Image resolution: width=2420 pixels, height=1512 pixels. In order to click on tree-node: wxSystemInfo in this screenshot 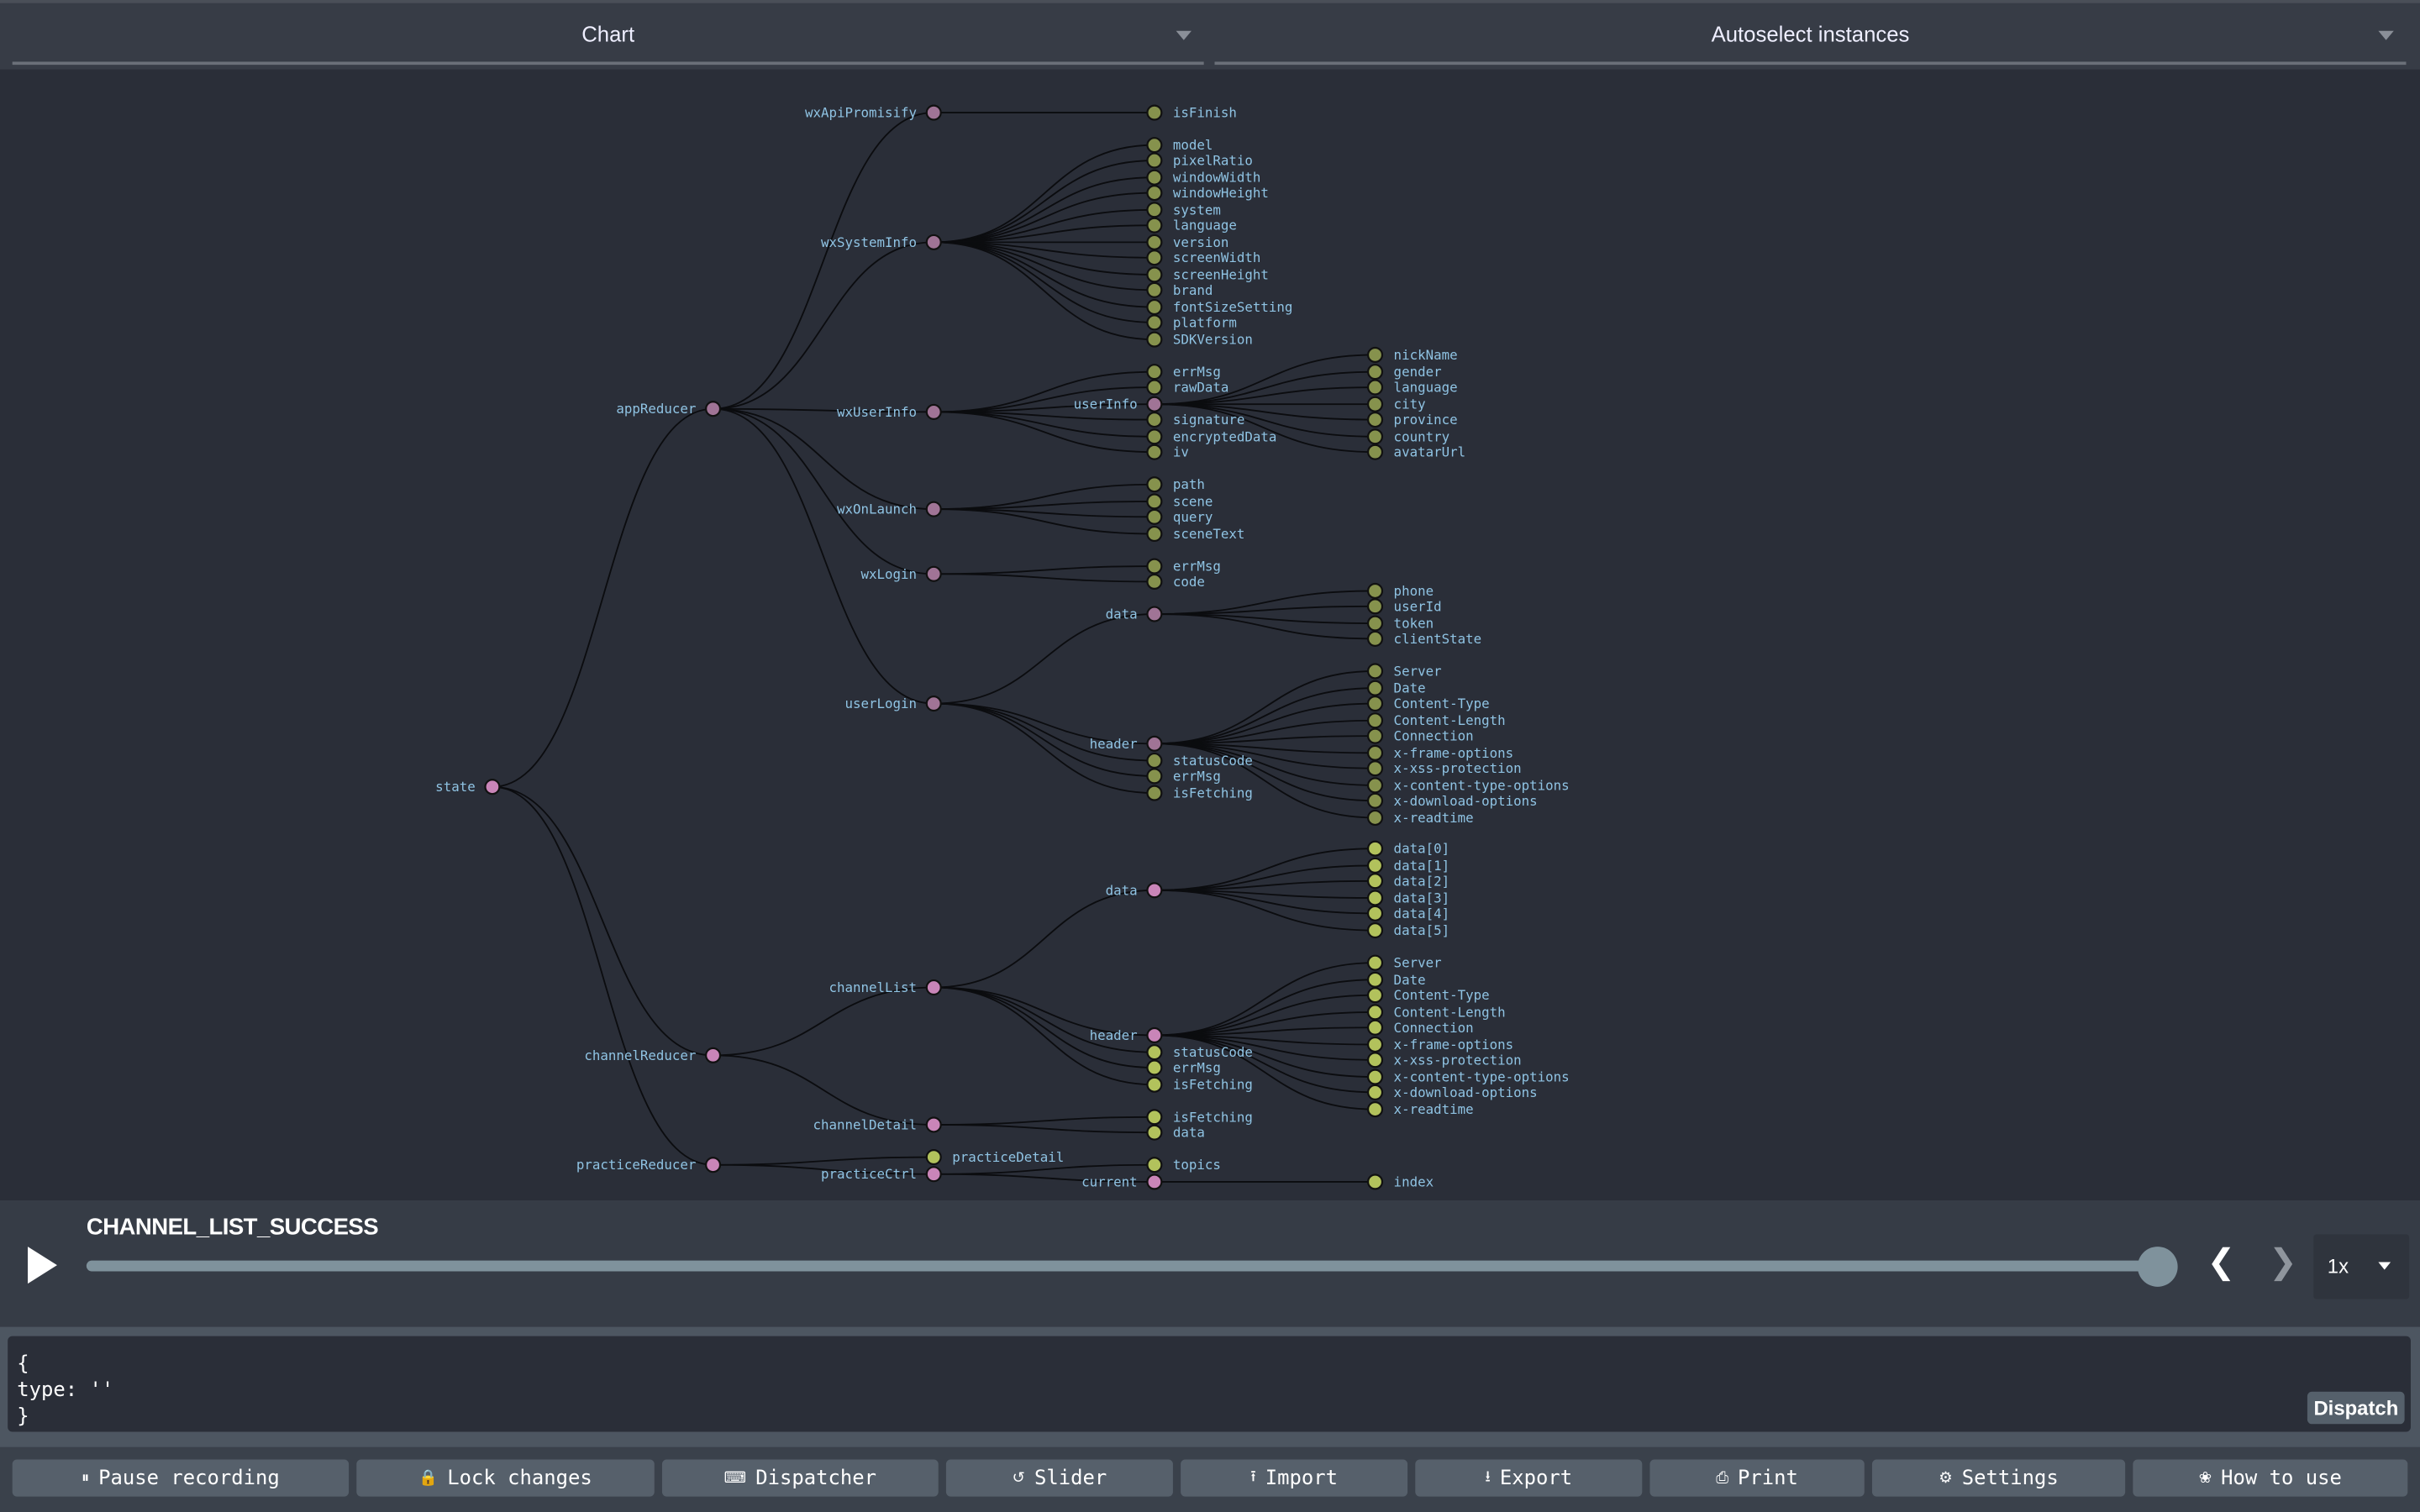, I will do `click(881, 242)`.